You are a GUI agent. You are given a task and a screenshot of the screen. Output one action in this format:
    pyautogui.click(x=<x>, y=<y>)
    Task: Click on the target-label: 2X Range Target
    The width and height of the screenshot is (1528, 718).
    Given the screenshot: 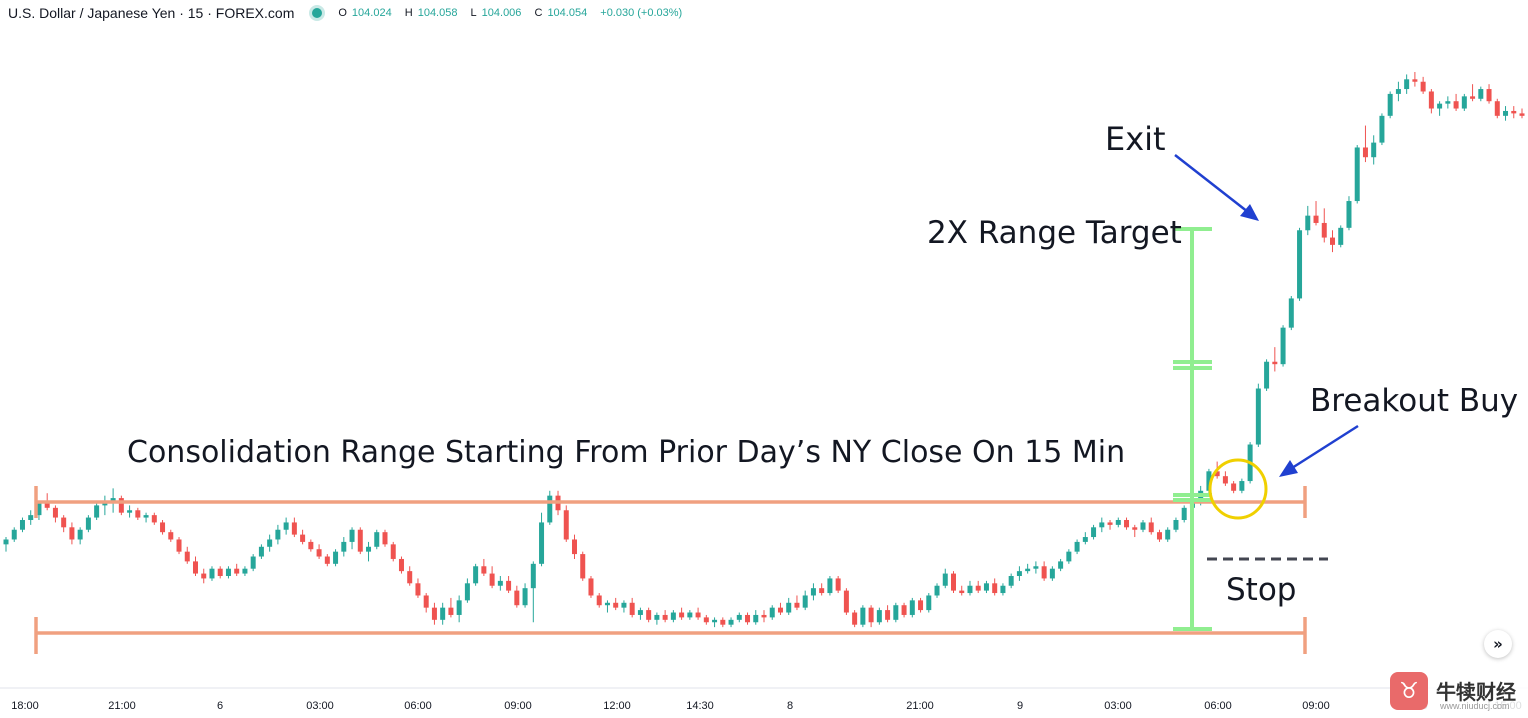 What is the action you would take?
    pyautogui.click(x=1054, y=233)
    